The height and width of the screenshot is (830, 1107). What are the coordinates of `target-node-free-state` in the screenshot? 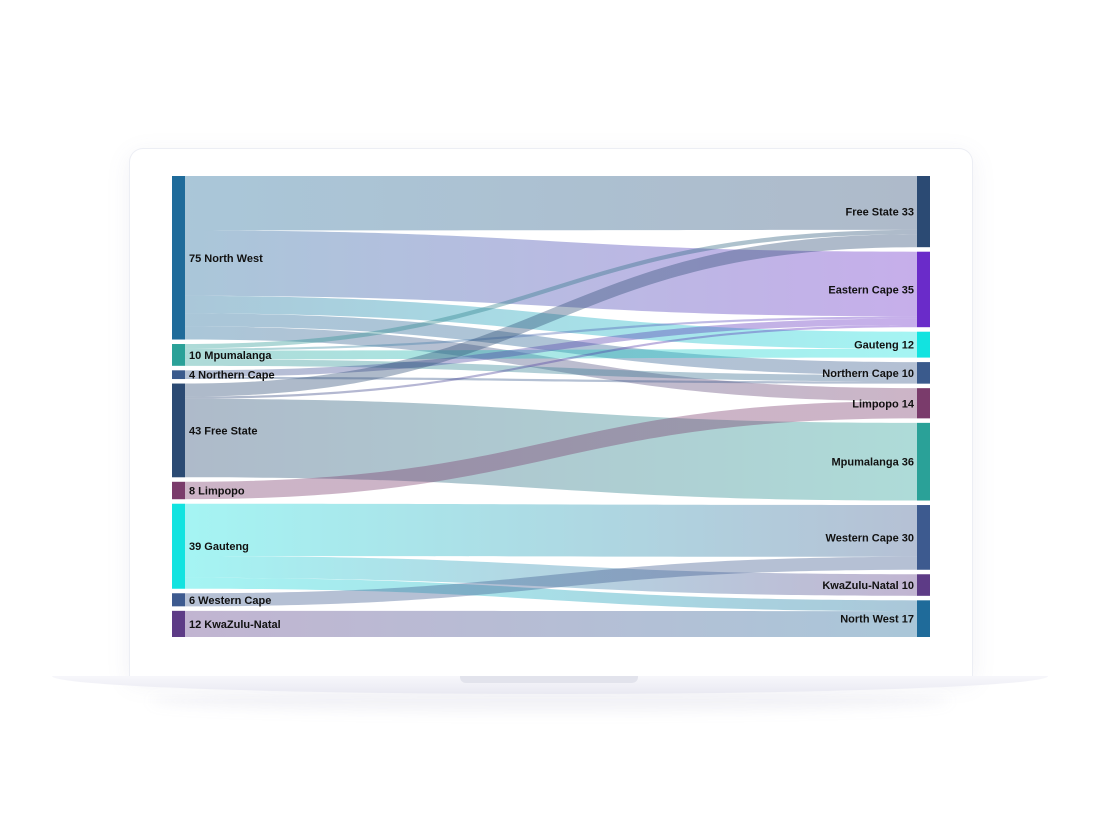 It's located at (923, 212).